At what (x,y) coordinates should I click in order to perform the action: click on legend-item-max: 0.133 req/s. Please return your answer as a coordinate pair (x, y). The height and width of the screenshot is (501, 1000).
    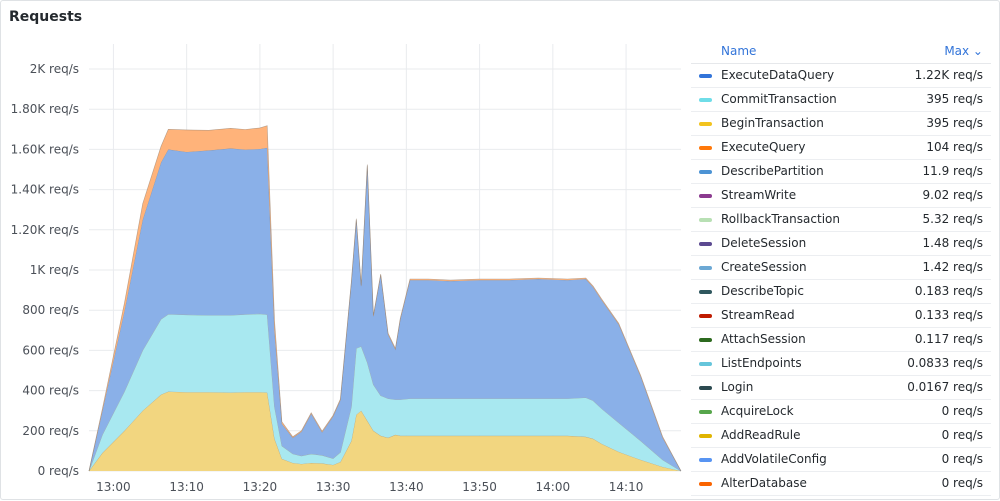
    Looking at the image, I should click on (948, 315).